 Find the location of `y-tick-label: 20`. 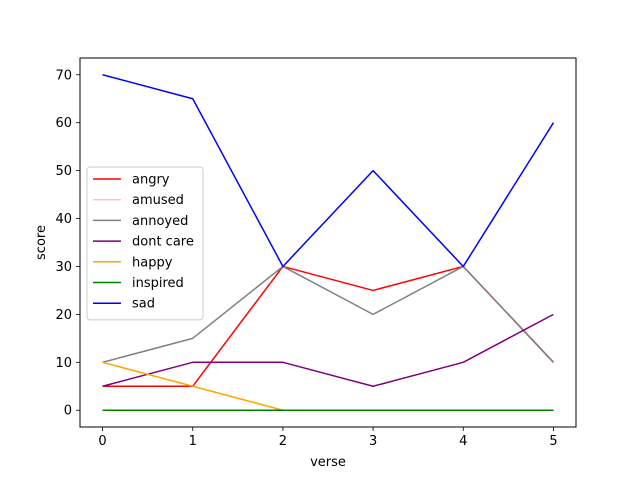

y-tick-label: 20 is located at coordinates (63, 315).